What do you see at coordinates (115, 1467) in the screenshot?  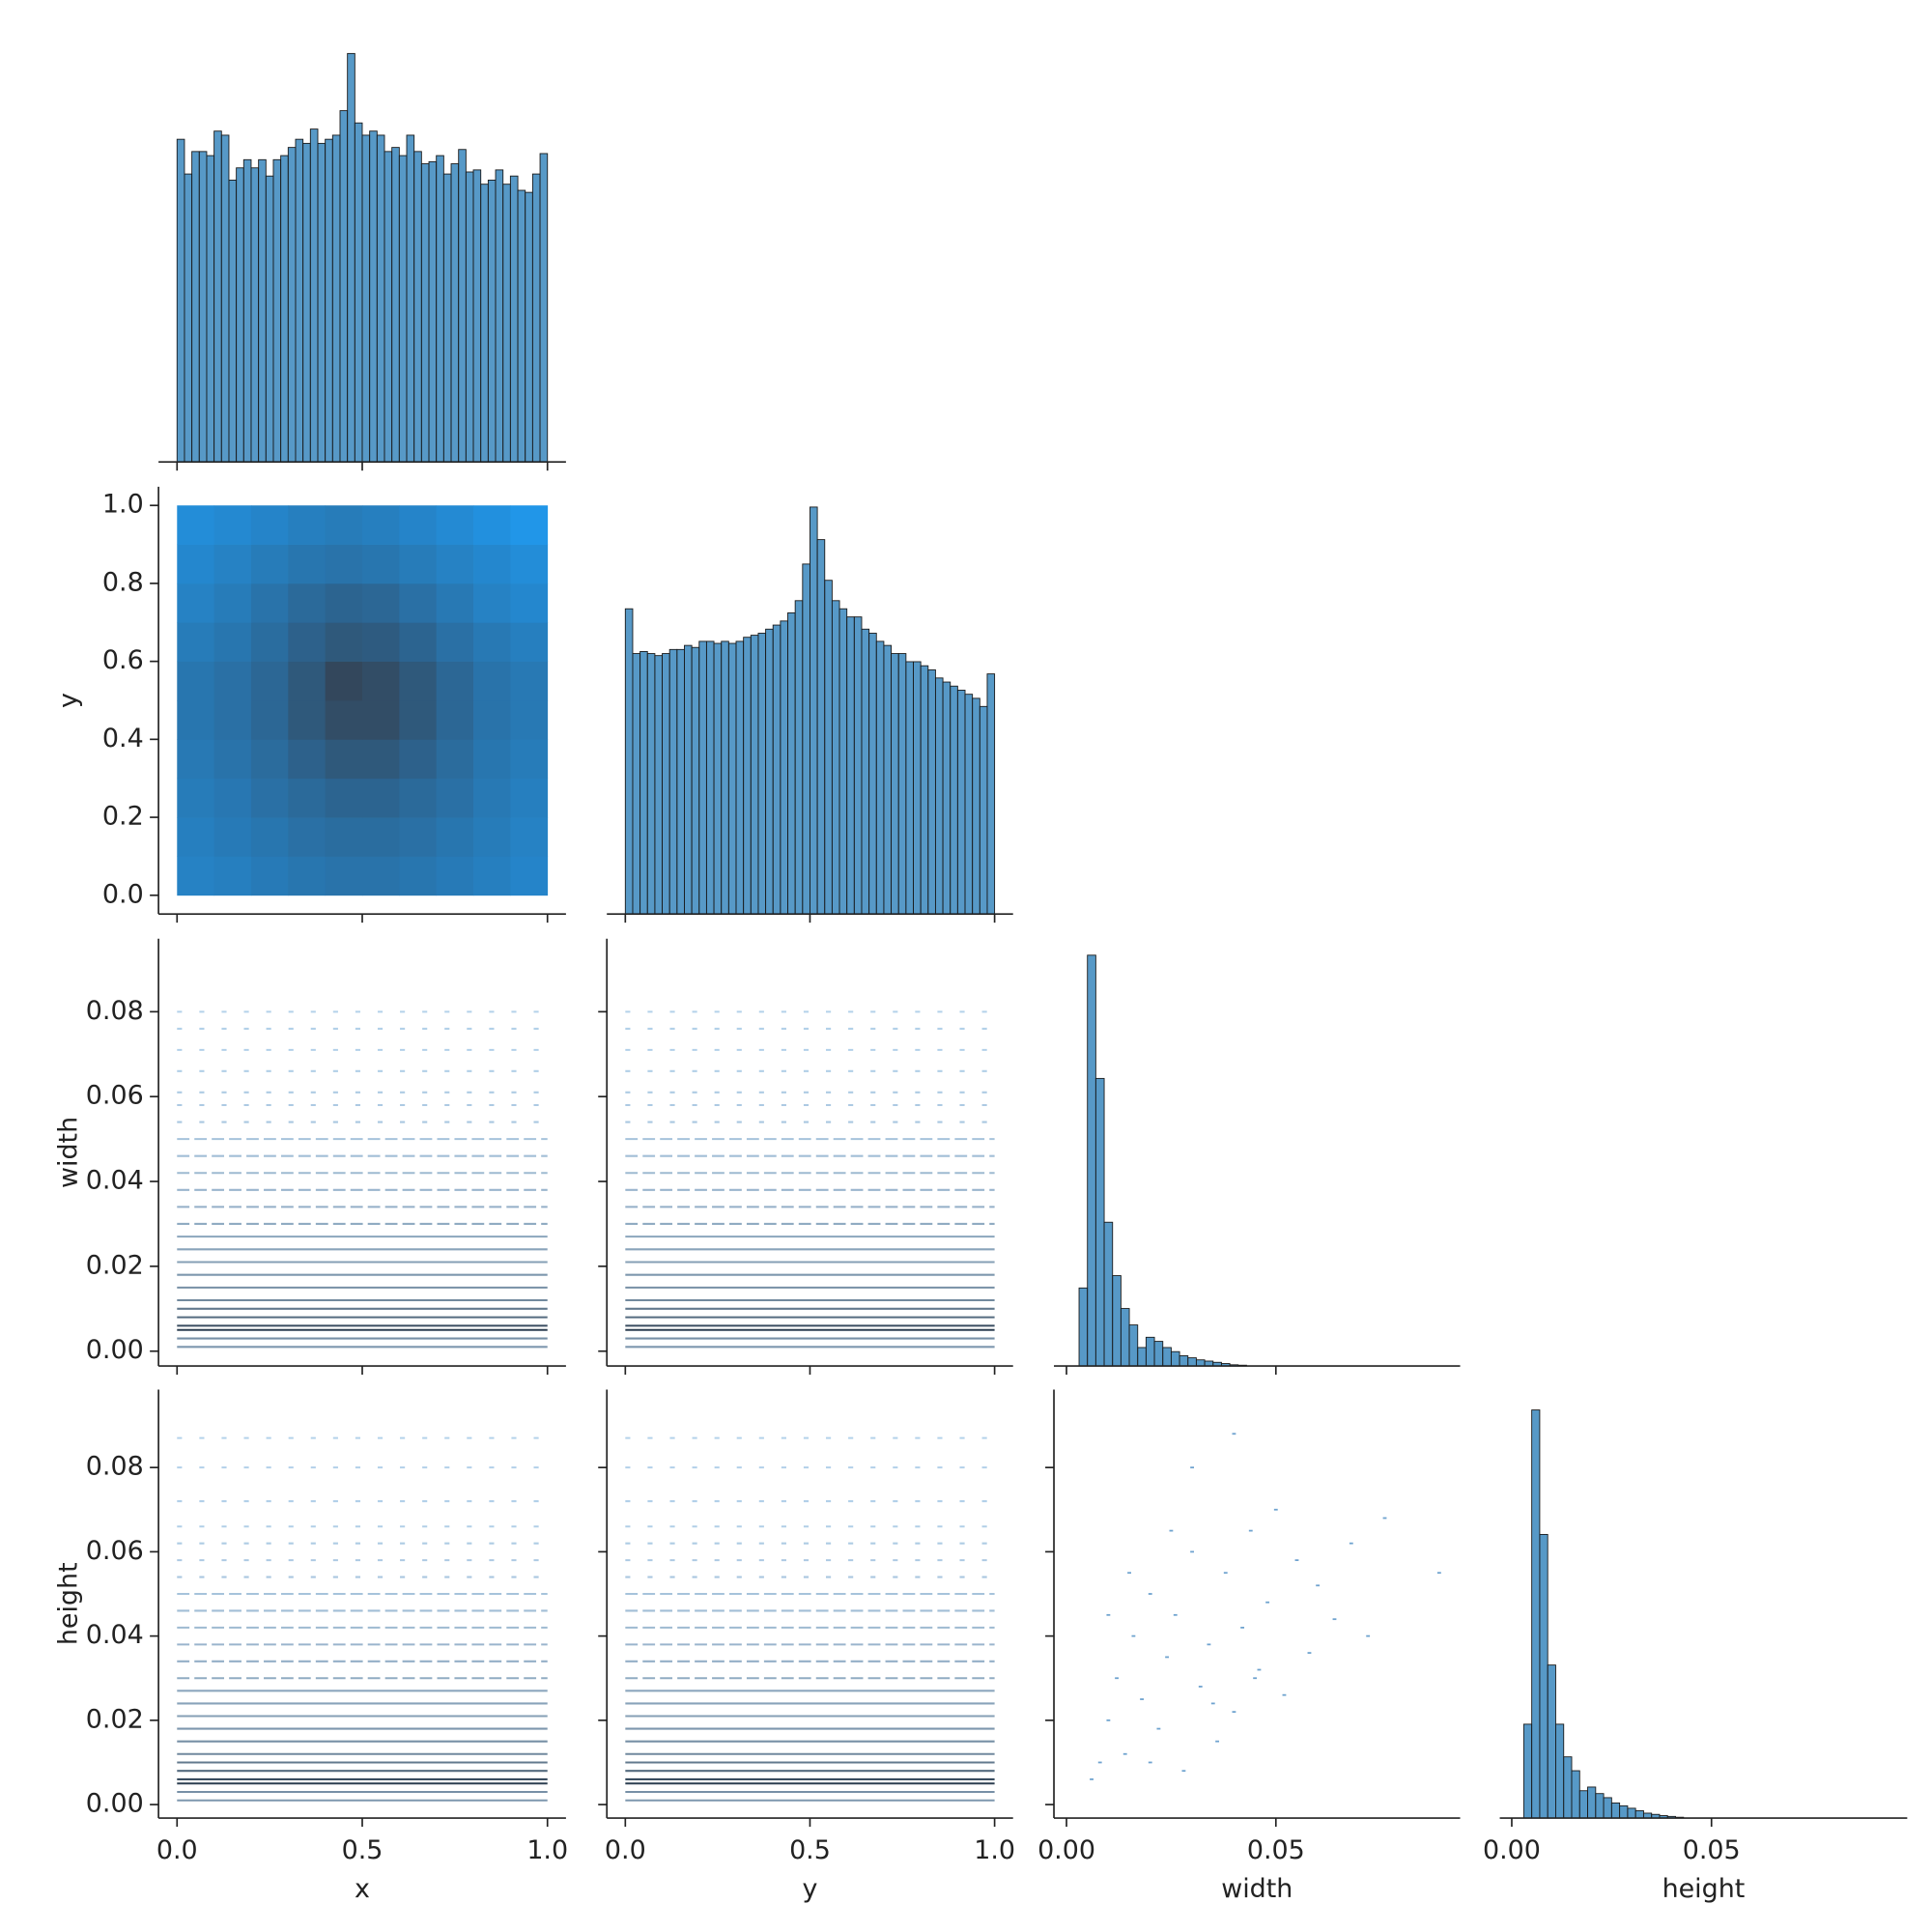 I see `y-tick-label: 0.08` at bounding box center [115, 1467].